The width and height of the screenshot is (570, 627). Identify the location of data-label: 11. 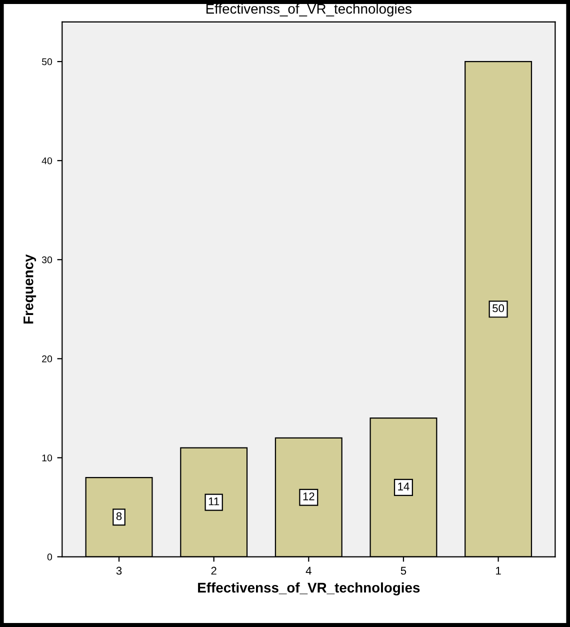
(214, 502).